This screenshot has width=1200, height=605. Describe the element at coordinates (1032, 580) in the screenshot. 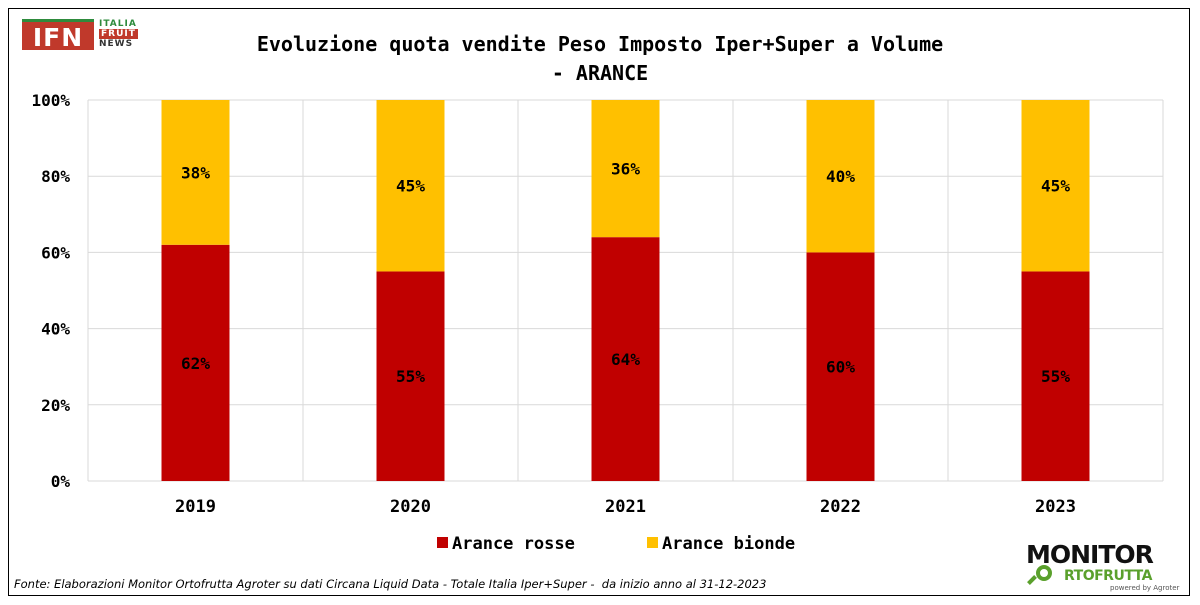

I see `magnifier-handle-icon` at that location.